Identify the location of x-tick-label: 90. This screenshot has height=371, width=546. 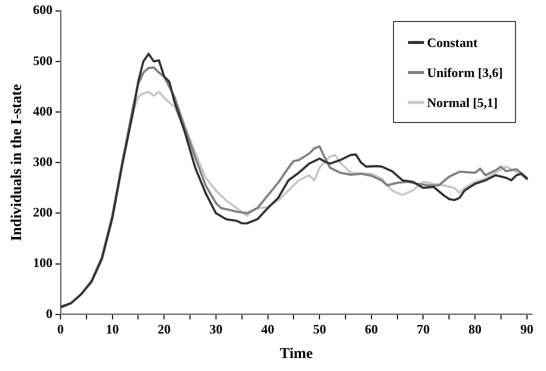
(527, 329).